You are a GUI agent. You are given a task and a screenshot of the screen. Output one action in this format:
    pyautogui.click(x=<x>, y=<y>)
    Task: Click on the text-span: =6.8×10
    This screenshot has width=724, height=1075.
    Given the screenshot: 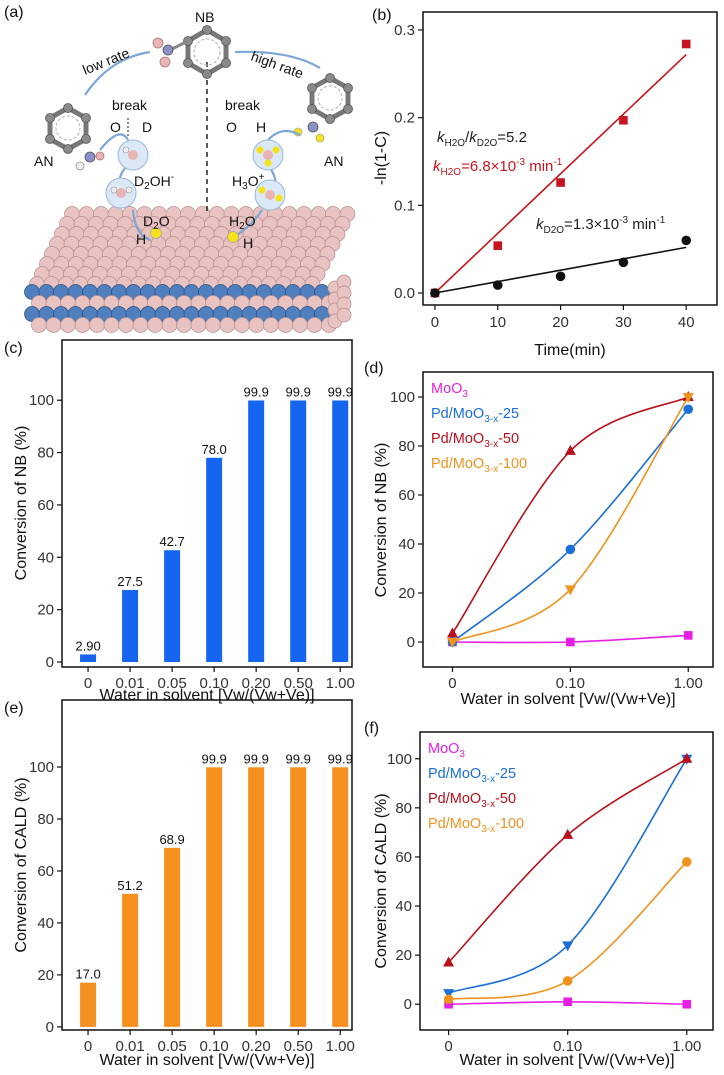 What is the action you would take?
    pyautogui.click(x=488, y=166)
    